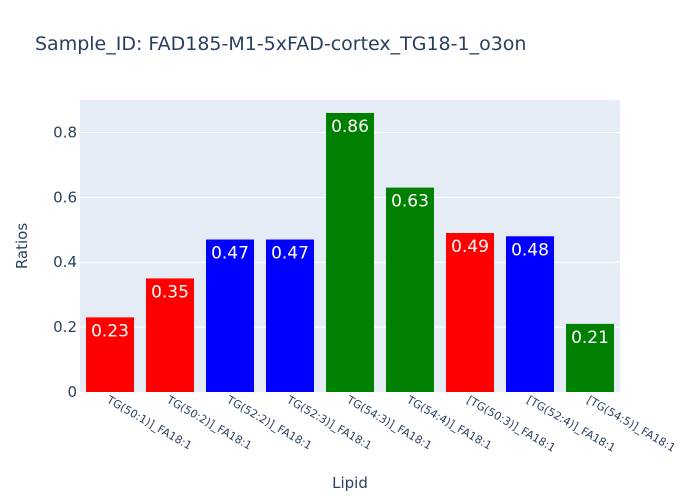 The width and height of the screenshot is (700, 500). What do you see at coordinates (65, 132) in the screenshot?
I see `y-tick-label: 0.8` at bounding box center [65, 132].